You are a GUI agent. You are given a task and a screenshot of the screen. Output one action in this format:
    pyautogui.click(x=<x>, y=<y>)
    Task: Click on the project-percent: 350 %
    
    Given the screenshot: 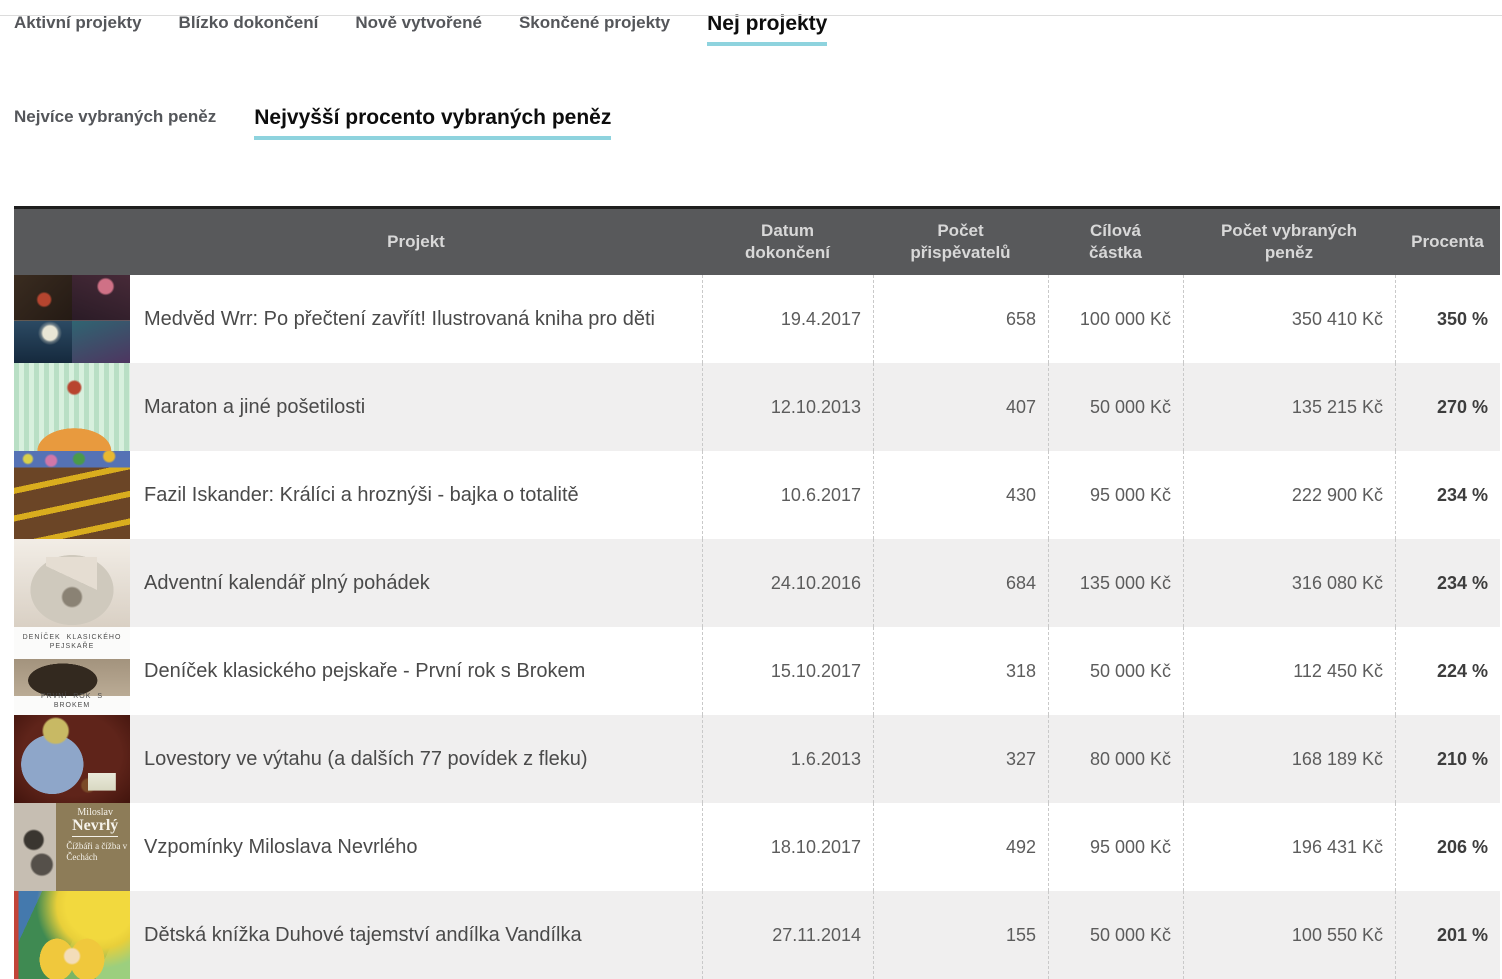 What is the action you would take?
    pyautogui.click(x=1447, y=319)
    